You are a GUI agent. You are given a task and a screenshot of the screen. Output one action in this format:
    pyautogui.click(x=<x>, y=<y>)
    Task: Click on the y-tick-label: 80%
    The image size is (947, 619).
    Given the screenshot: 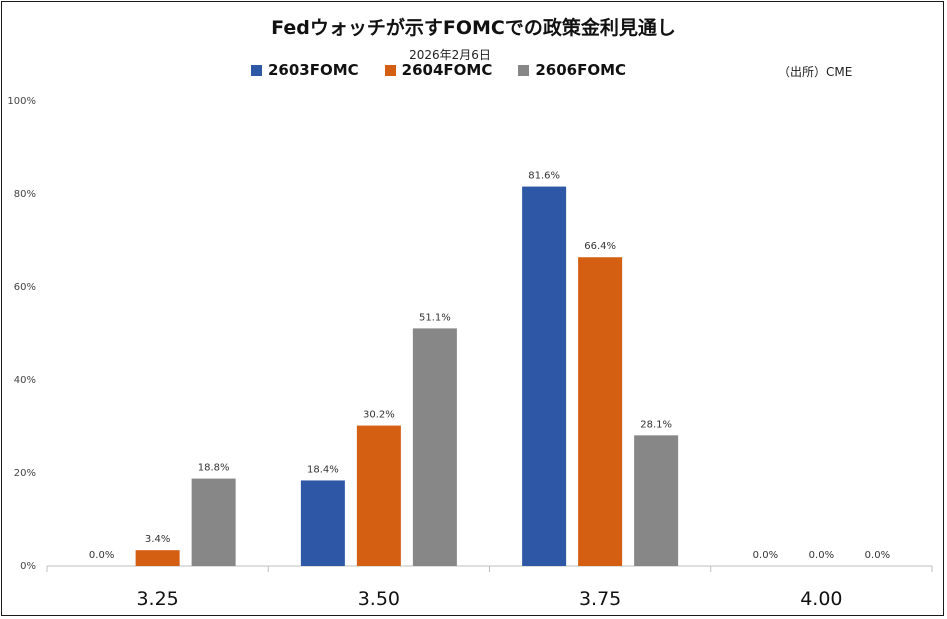 What is the action you would take?
    pyautogui.click(x=25, y=194)
    